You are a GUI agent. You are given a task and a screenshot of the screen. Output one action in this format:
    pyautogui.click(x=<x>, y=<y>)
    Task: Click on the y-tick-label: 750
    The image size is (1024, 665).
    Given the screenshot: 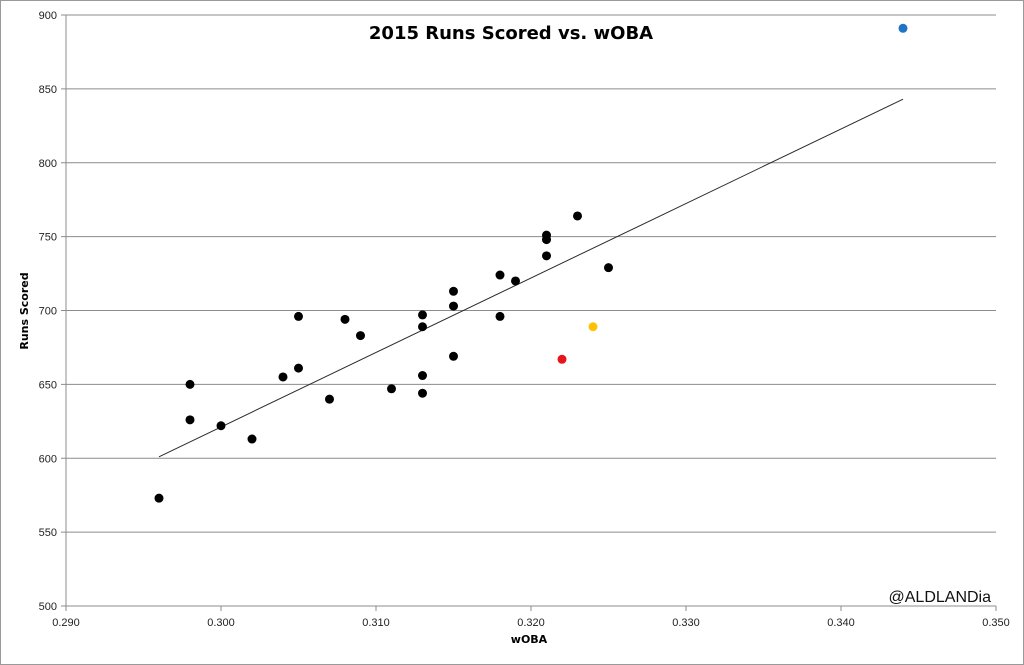 What is the action you would take?
    pyautogui.click(x=48, y=238)
    